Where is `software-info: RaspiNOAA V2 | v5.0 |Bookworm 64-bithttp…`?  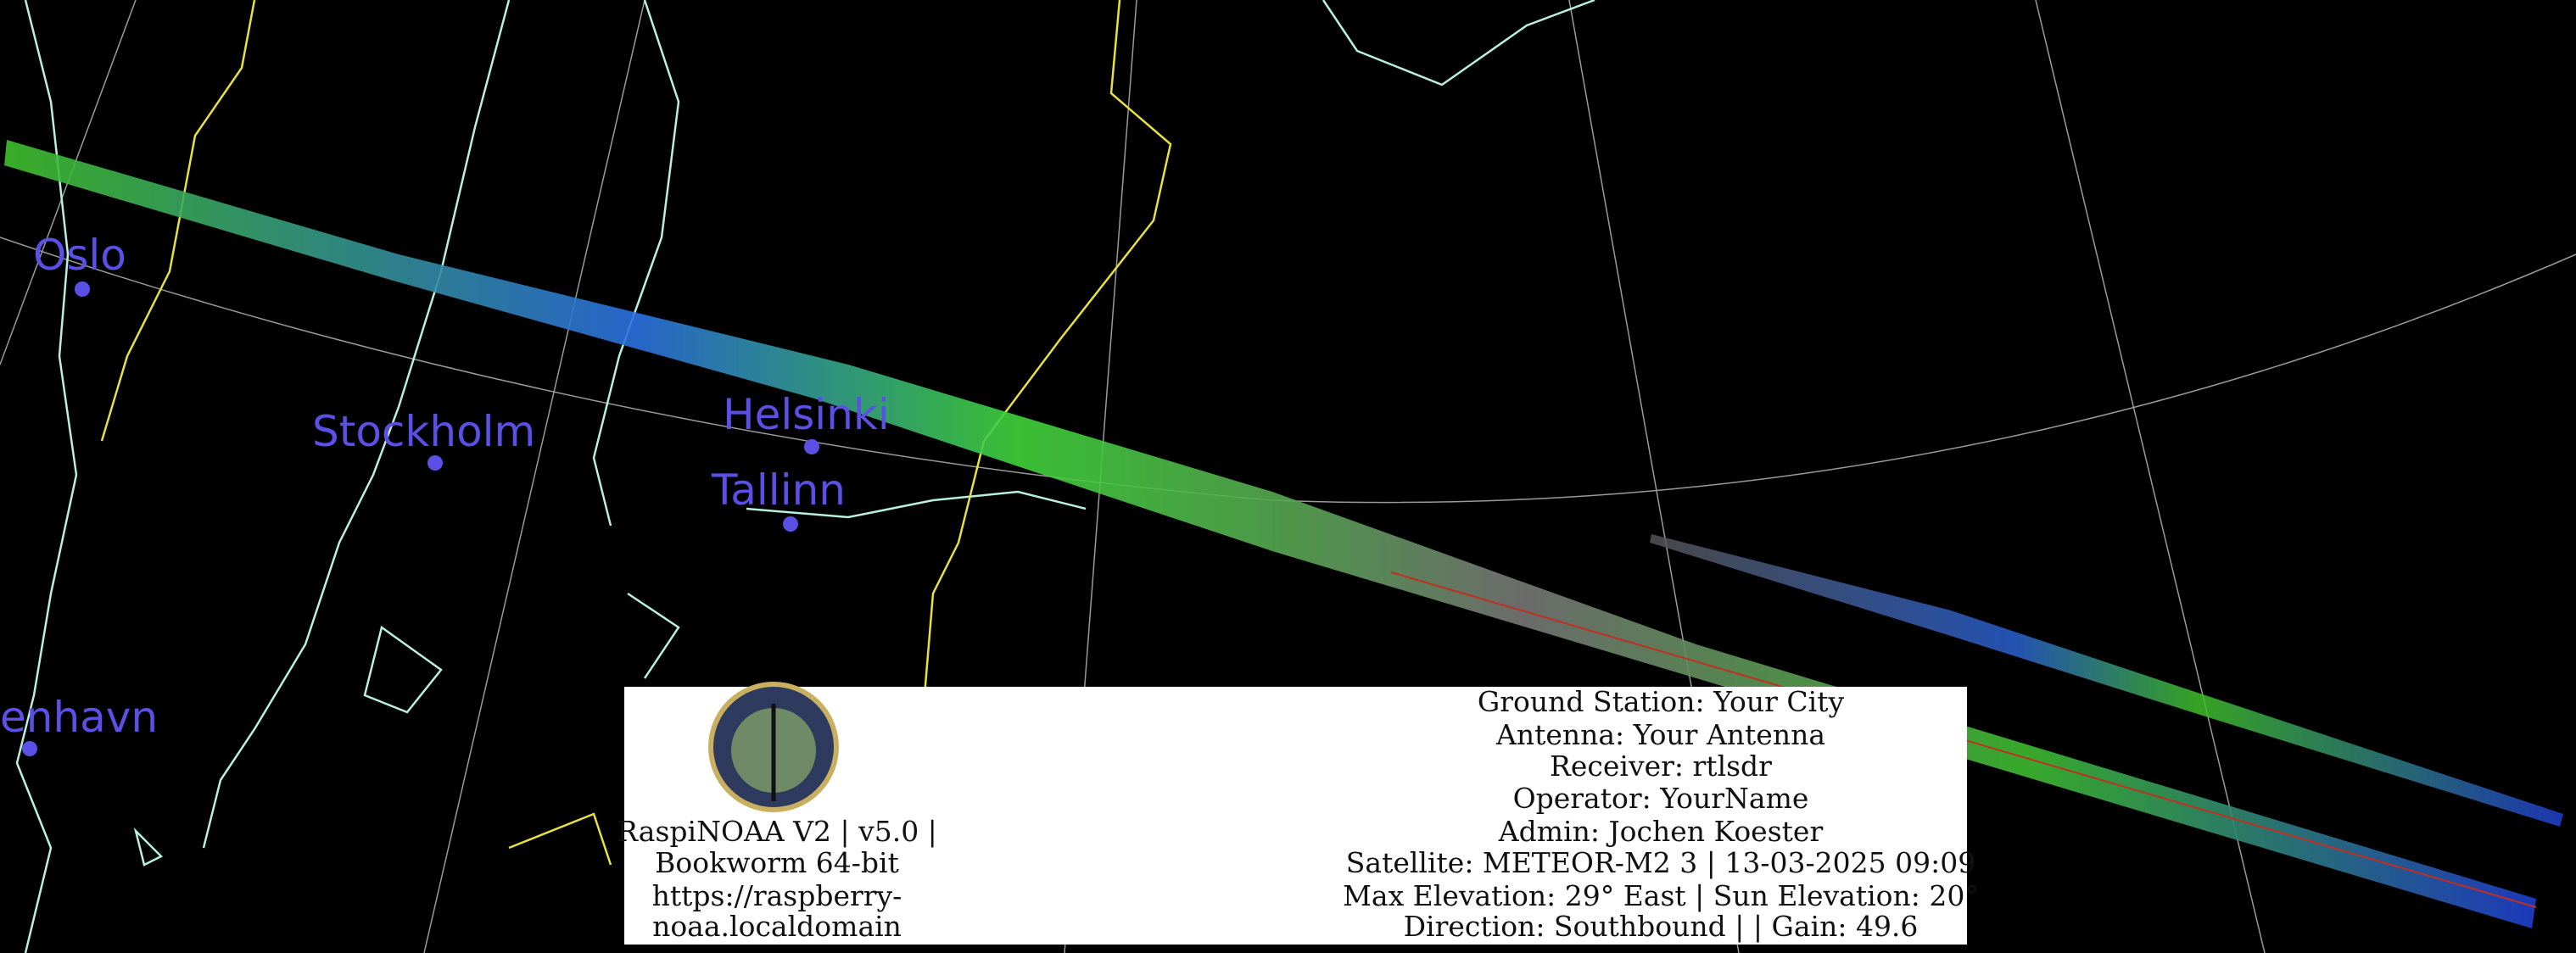
software-info: RaspiNOAA V2 | v5.0 |Bookworm 64-bithttp… is located at coordinates (777, 879).